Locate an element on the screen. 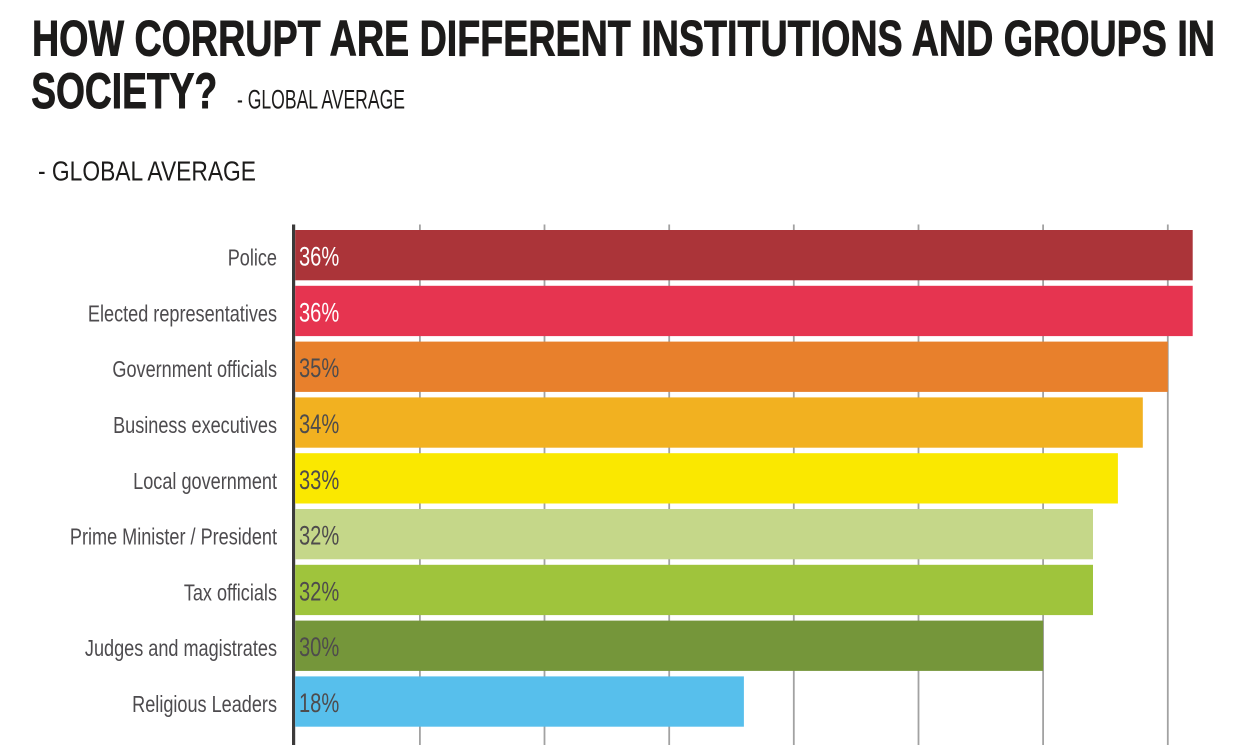 The height and width of the screenshot is (745, 1254). svg-text: Judges and magistrates is located at coordinates (181, 649).